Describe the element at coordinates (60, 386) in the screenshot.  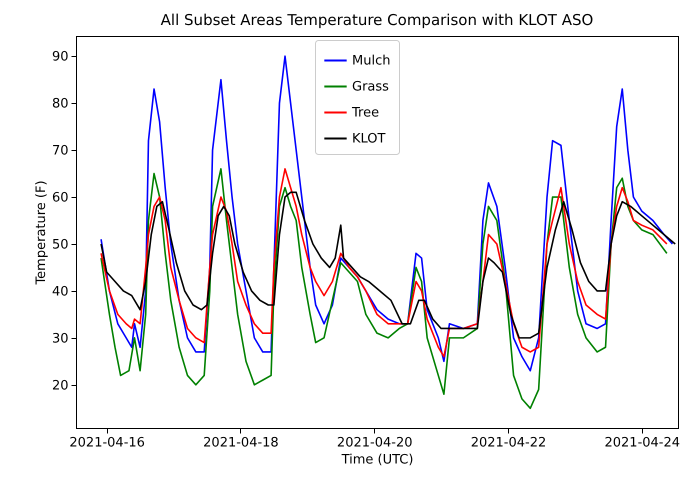
I see `y-tick-label: 20` at that location.